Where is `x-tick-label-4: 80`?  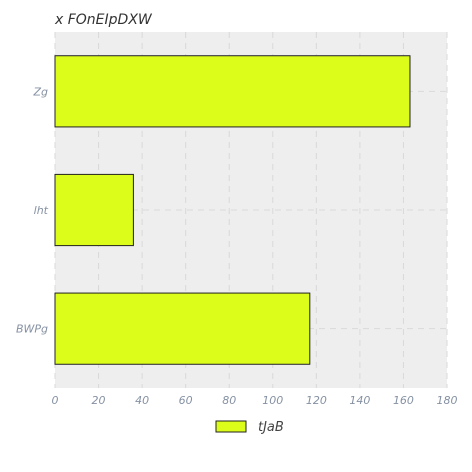
x-tick-label-4: 80 is located at coordinates (229, 400).